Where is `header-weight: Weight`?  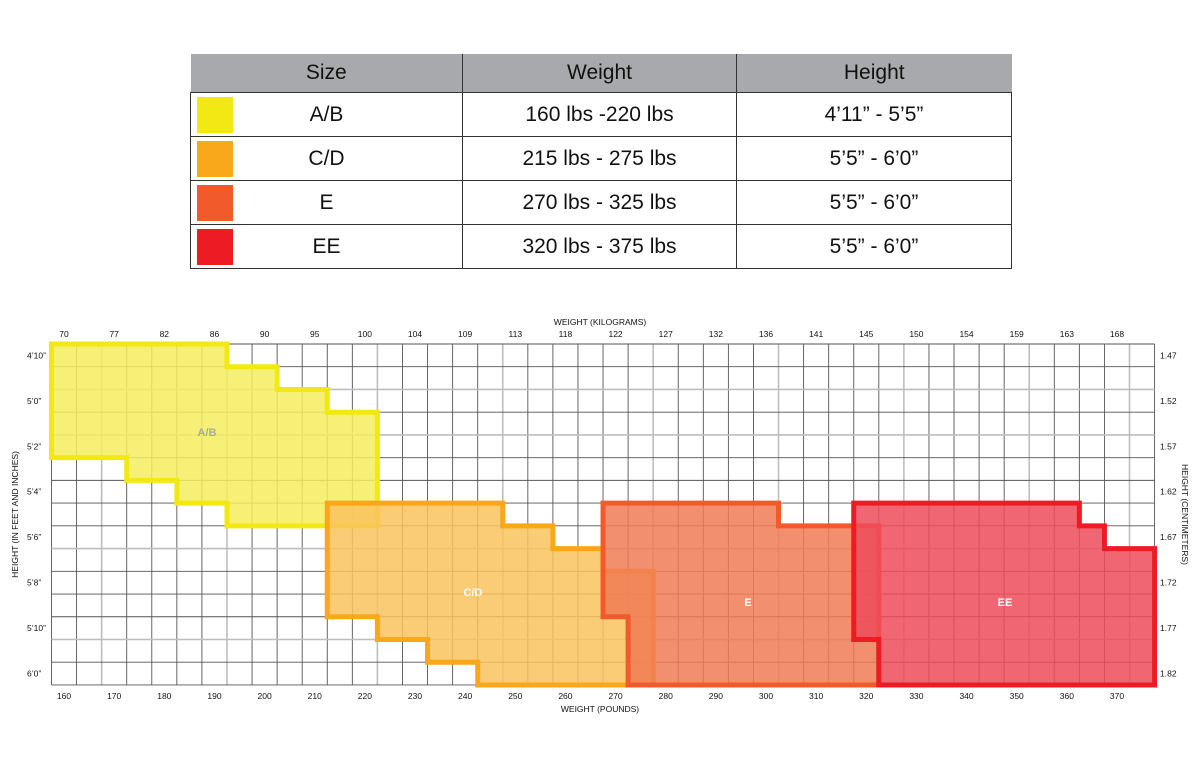 header-weight: Weight is located at coordinates (599, 73).